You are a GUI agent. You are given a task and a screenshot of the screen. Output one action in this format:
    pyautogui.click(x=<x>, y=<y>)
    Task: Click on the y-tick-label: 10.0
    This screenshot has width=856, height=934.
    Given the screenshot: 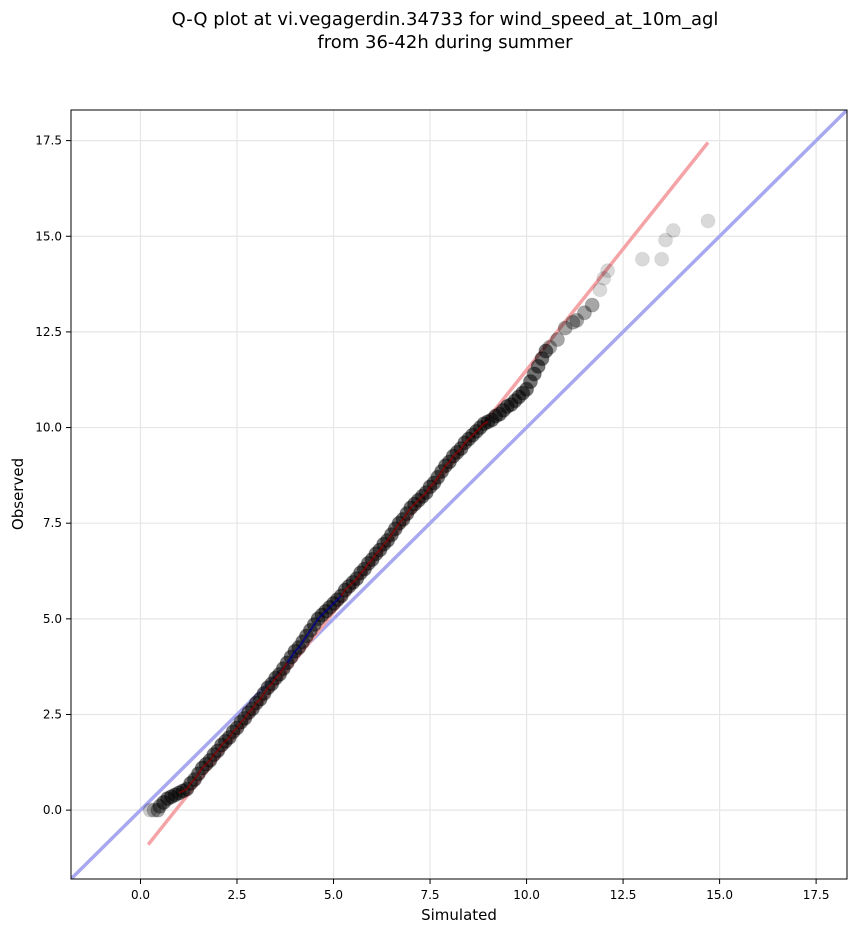 What is the action you would take?
    pyautogui.click(x=48, y=428)
    